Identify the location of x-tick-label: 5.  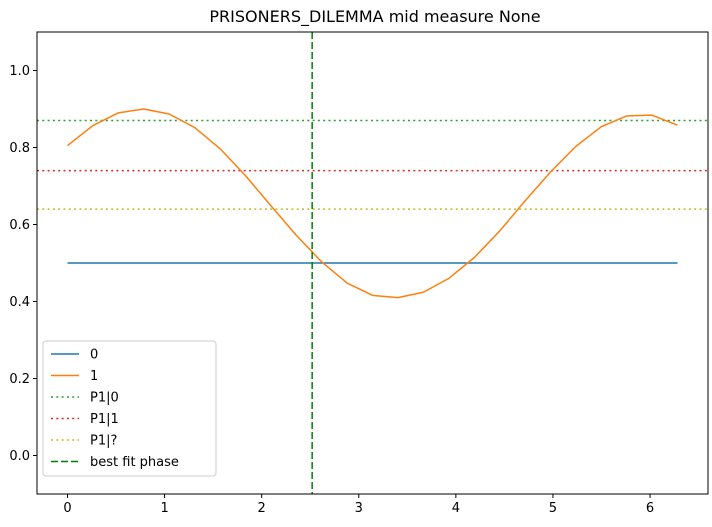
(553, 508).